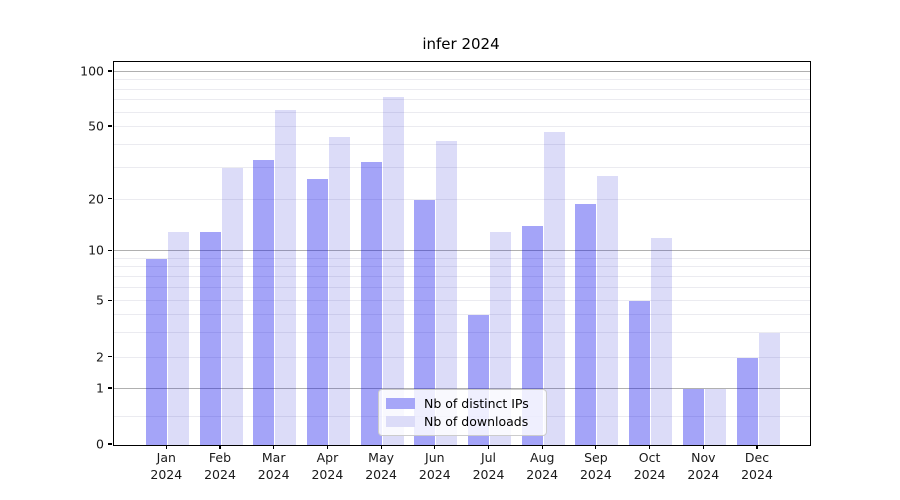  Describe the element at coordinates (393, 270) in the screenshot. I see `bar-downloads-may` at that location.